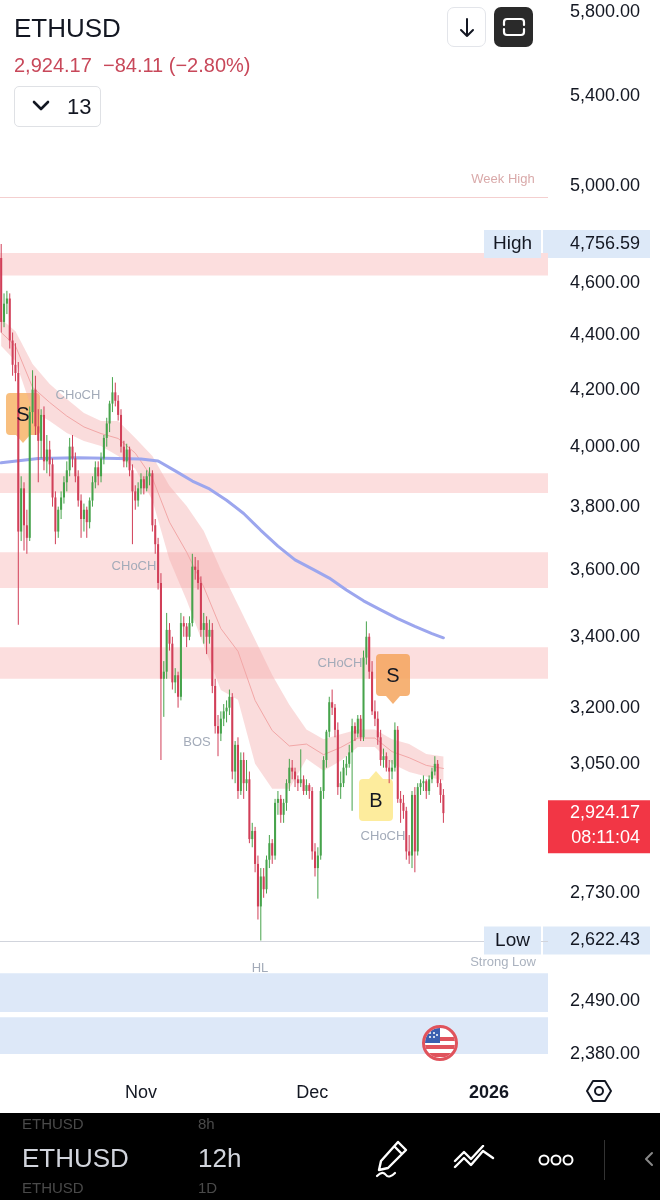 This screenshot has height=1200, width=660. What do you see at coordinates (197, 741) in the screenshot?
I see `annotation: BOS` at bounding box center [197, 741].